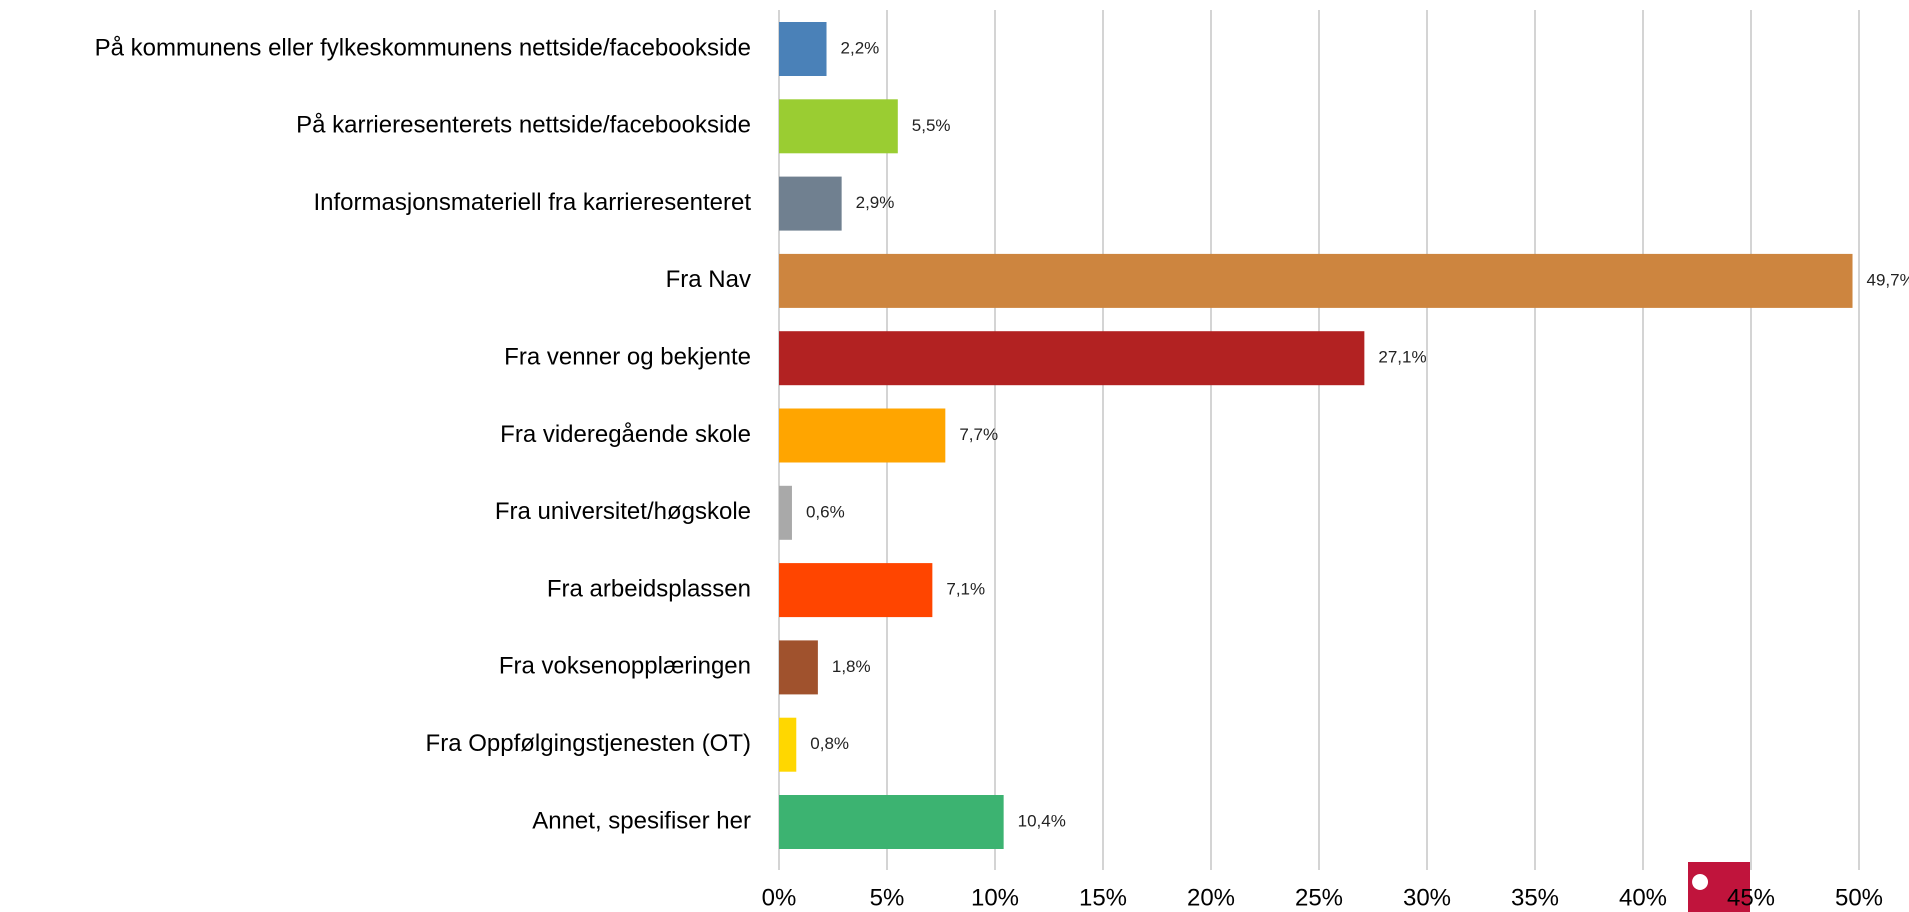  What do you see at coordinates (1319, 897) in the screenshot?
I see `x-tick-label: 25%` at bounding box center [1319, 897].